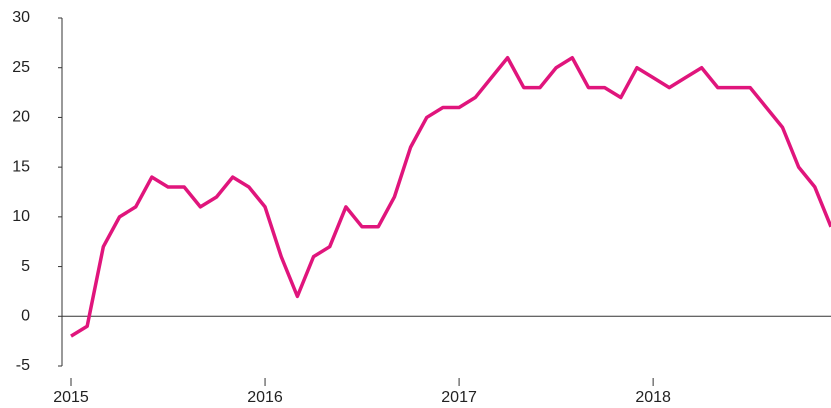 This screenshot has height=408, width=831. What do you see at coordinates (459, 397) in the screenshot?
I see `x-tick-label: 2017` at bounding box center [459, 397].